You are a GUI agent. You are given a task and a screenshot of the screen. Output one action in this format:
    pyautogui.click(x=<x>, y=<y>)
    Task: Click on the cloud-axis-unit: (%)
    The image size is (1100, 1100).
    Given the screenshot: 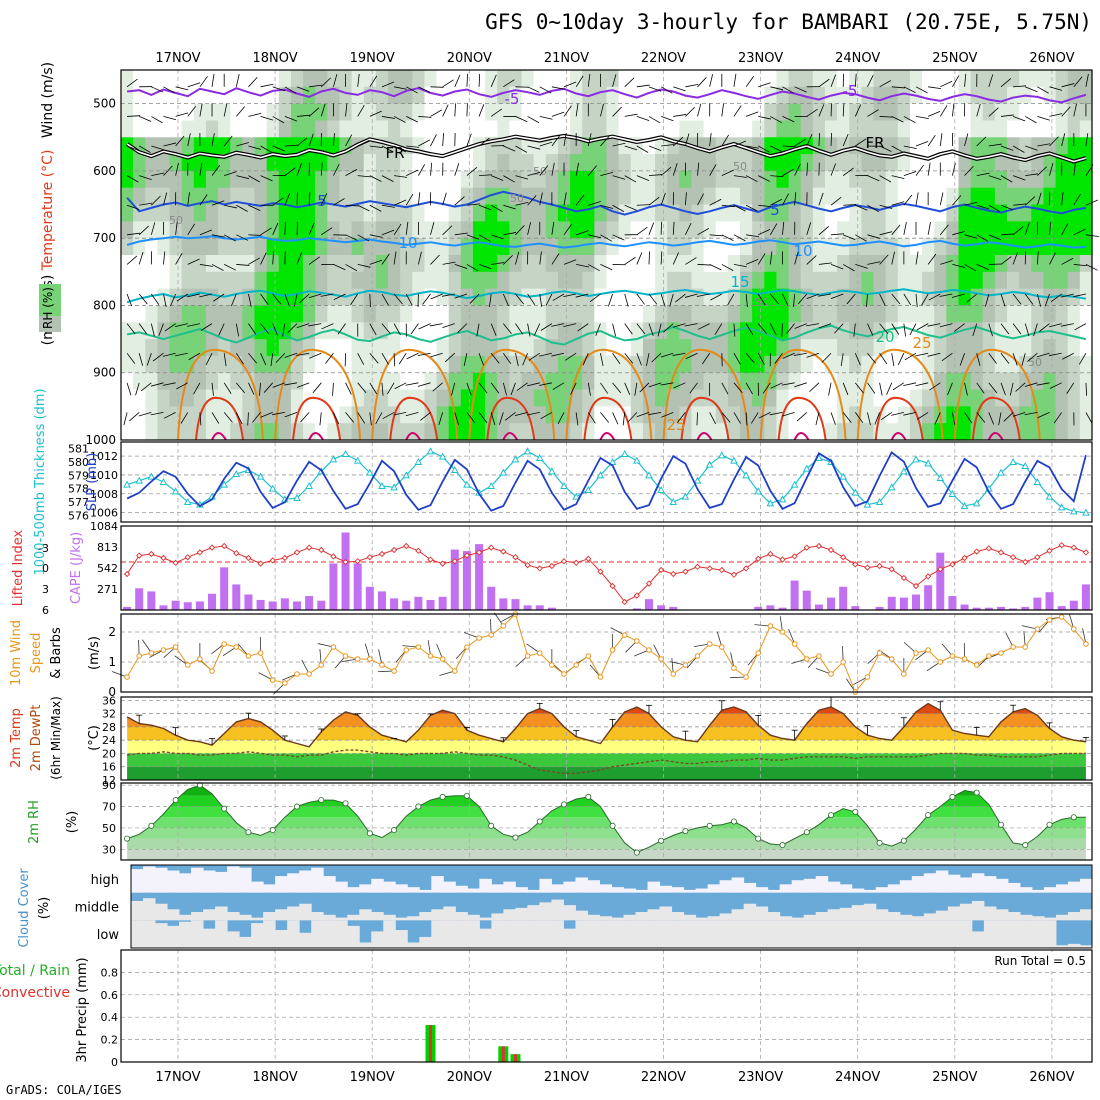 What is the action you would take?
    pyautogui.click(x=44, y=908)
    